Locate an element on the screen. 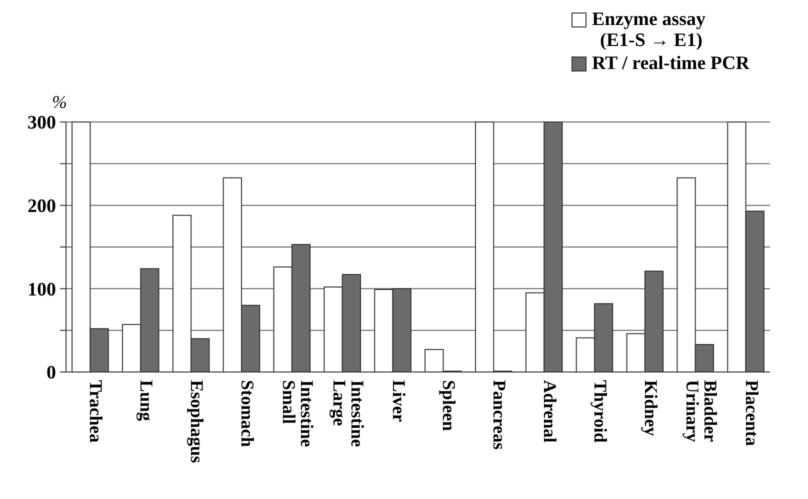  y-tick-label: 300 is located at coordinates (42, 123).